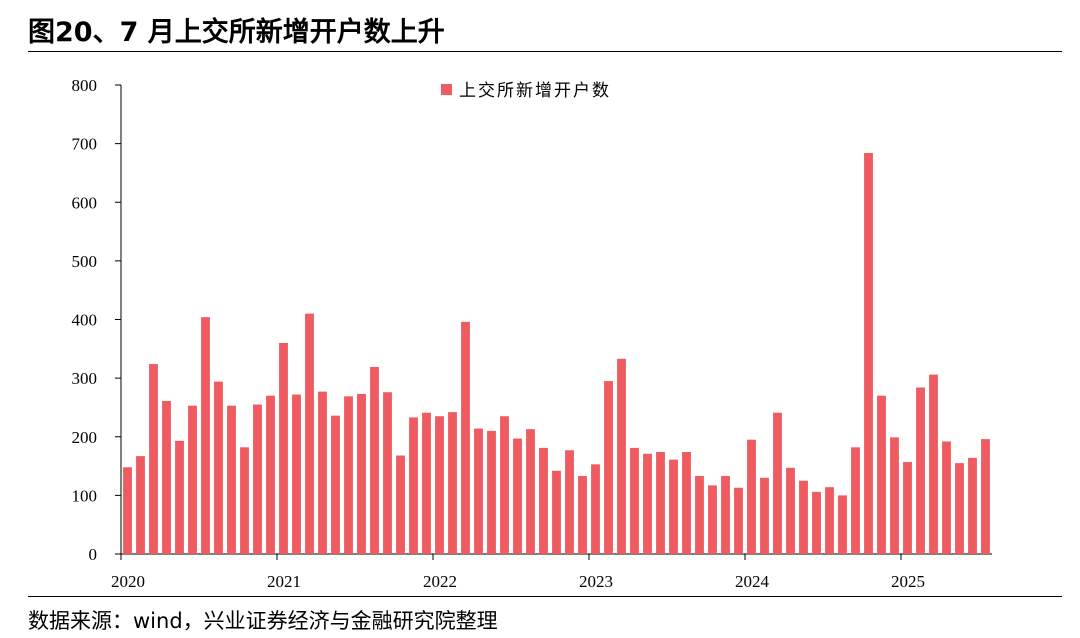 This screenshot has height=638, width=1080. What do you see at coordinates (908, 581) in the screenshot?
I see `x-tick-label: 2025` at bounding box center [908, 581].